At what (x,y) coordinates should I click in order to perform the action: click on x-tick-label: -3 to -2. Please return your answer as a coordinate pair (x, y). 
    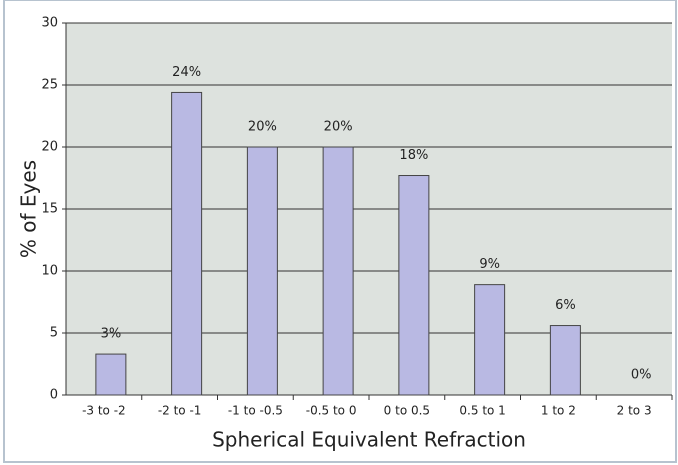
    Looking at the image, I should click on (104, 411).